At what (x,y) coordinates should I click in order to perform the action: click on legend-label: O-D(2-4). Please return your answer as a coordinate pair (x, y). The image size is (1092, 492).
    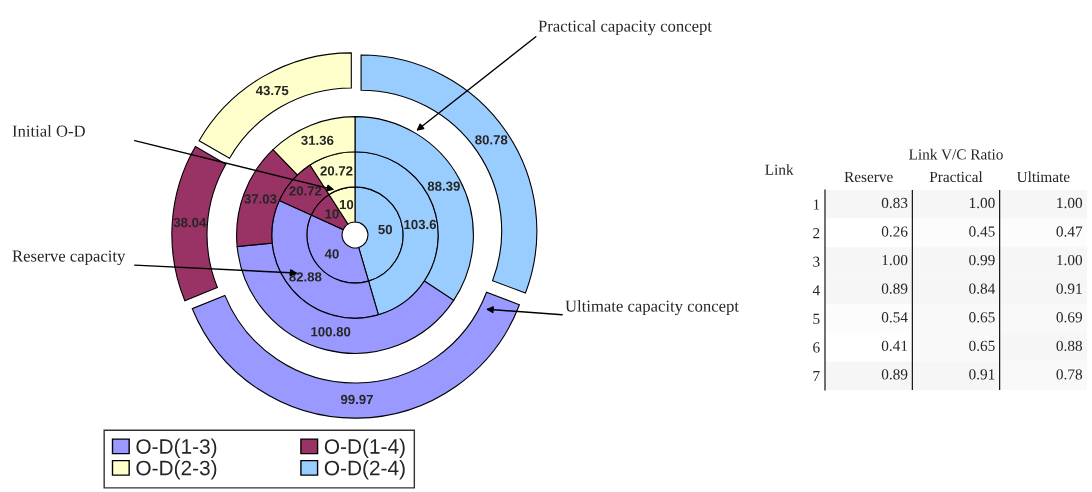
    Looking at the image, I should click on (364, 470).